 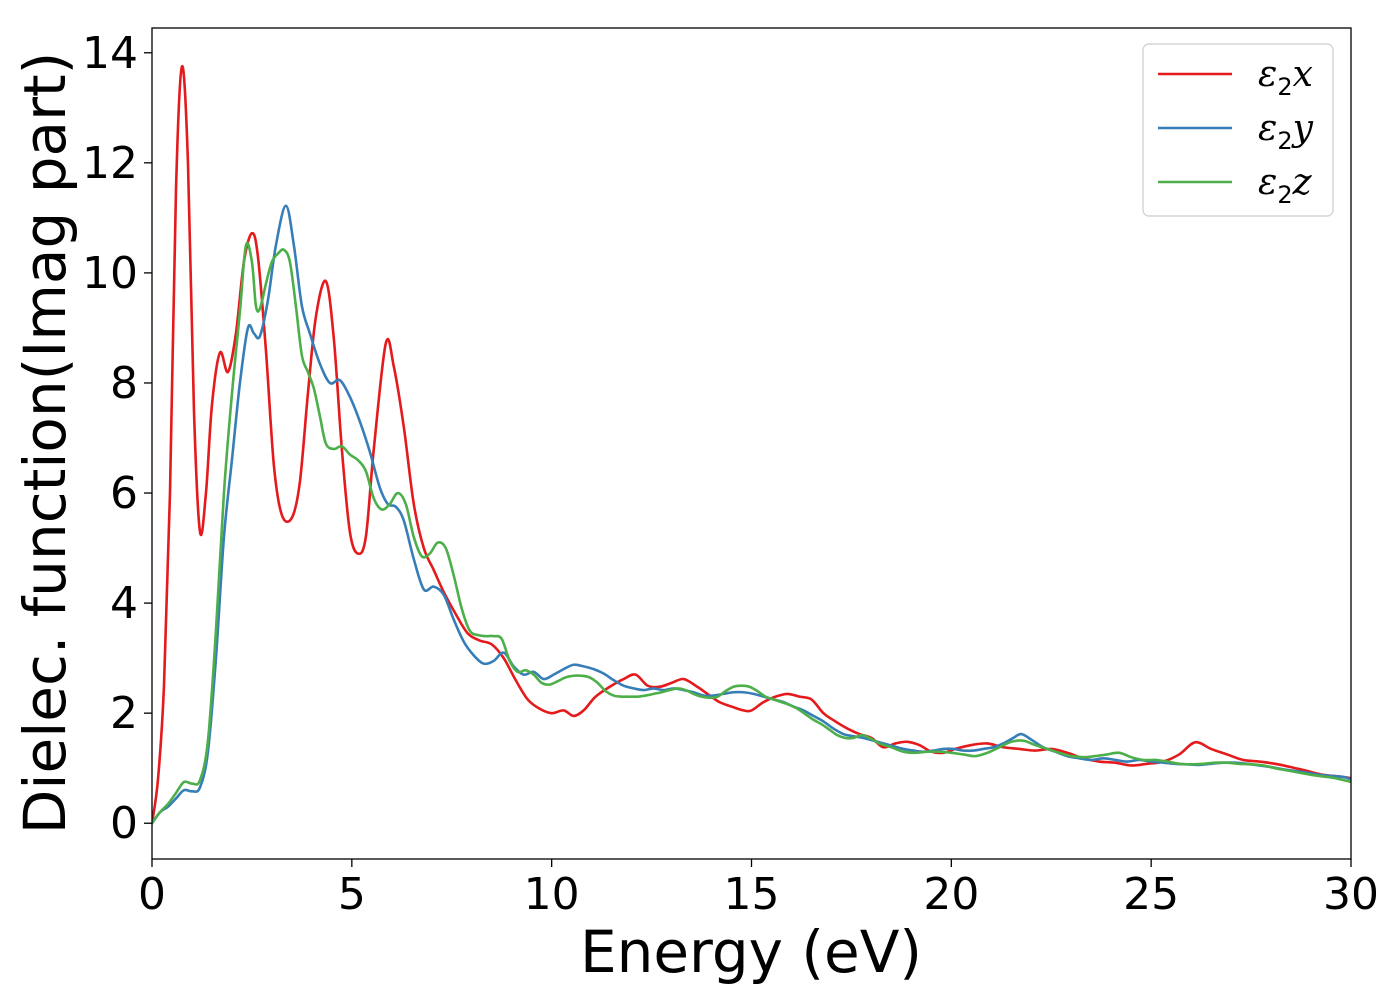 What do you see at coordinates (124, 823) in the screenshot?
I see `y-tick-label: 0` at bounding box center [124, 823].